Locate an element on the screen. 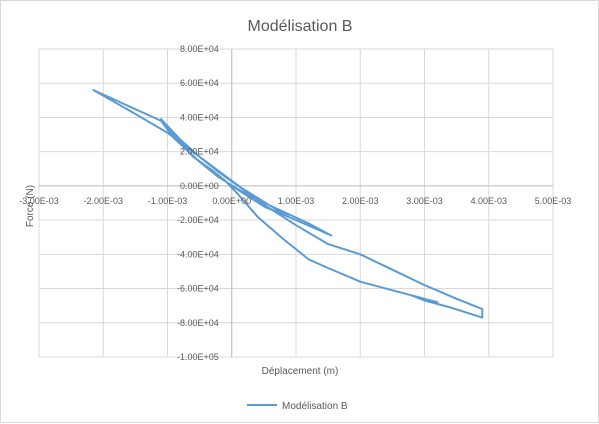  legend: Modélisation B is located at coordinates (297, 406).